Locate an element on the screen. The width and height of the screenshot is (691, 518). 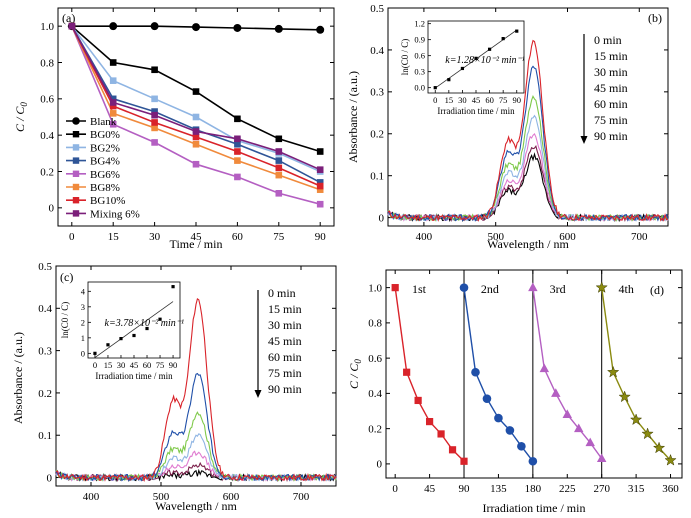
panel-b-label: (b) is located at coordinates (655, 18).